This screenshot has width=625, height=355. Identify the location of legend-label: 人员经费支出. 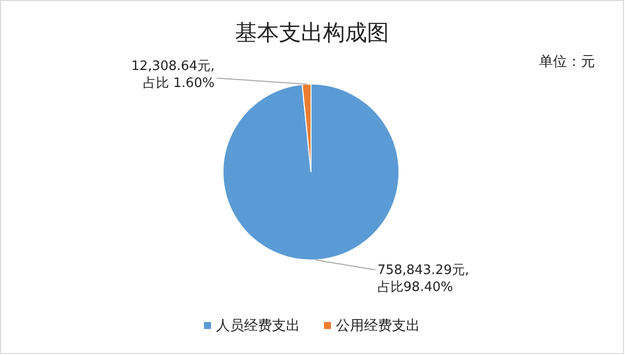
(258, 326).